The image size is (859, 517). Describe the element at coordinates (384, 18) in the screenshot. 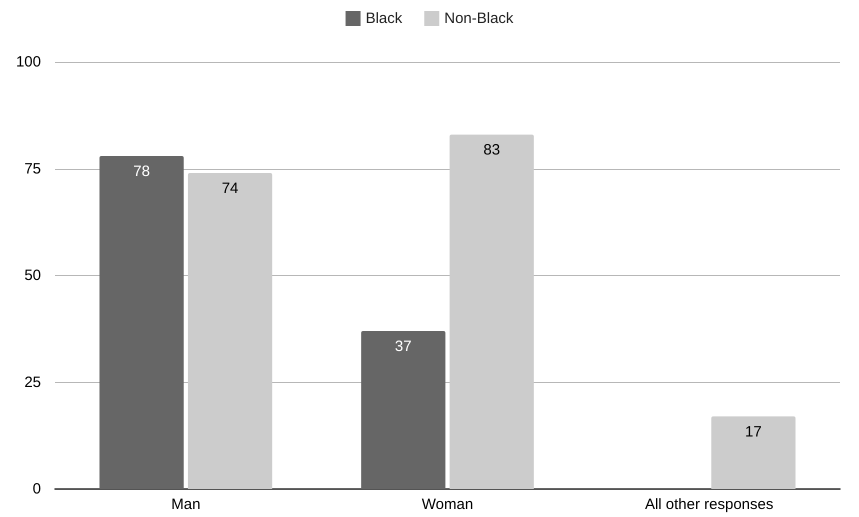

I see `legend-label: Black` at that location.